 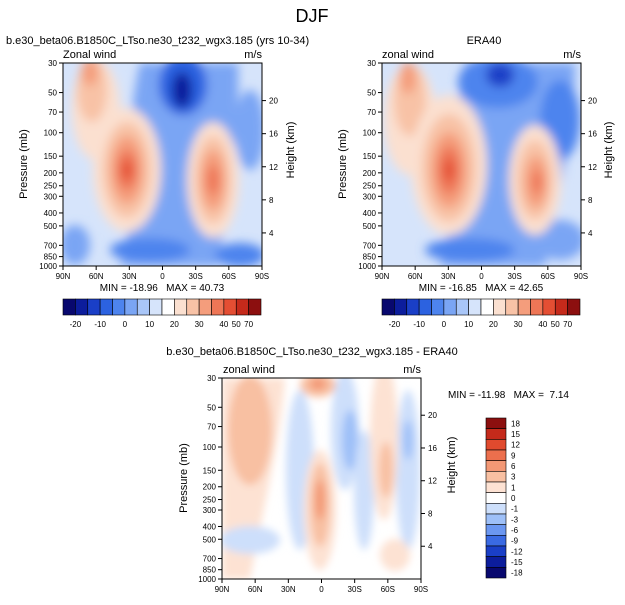 What do you see at coordinates (210, 539) in the screenshot?
I see `pressure-tick-label: 500` at bounding box center [210, 539].